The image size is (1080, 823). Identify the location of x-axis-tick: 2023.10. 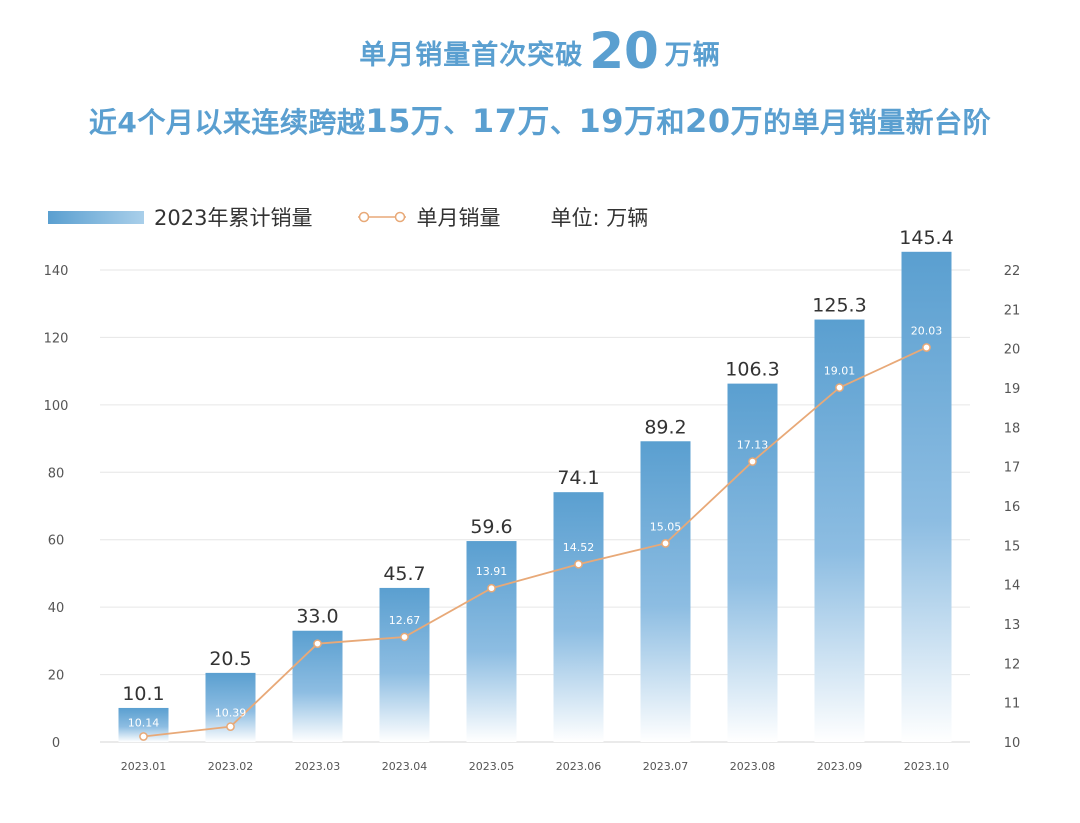
(927, 766).